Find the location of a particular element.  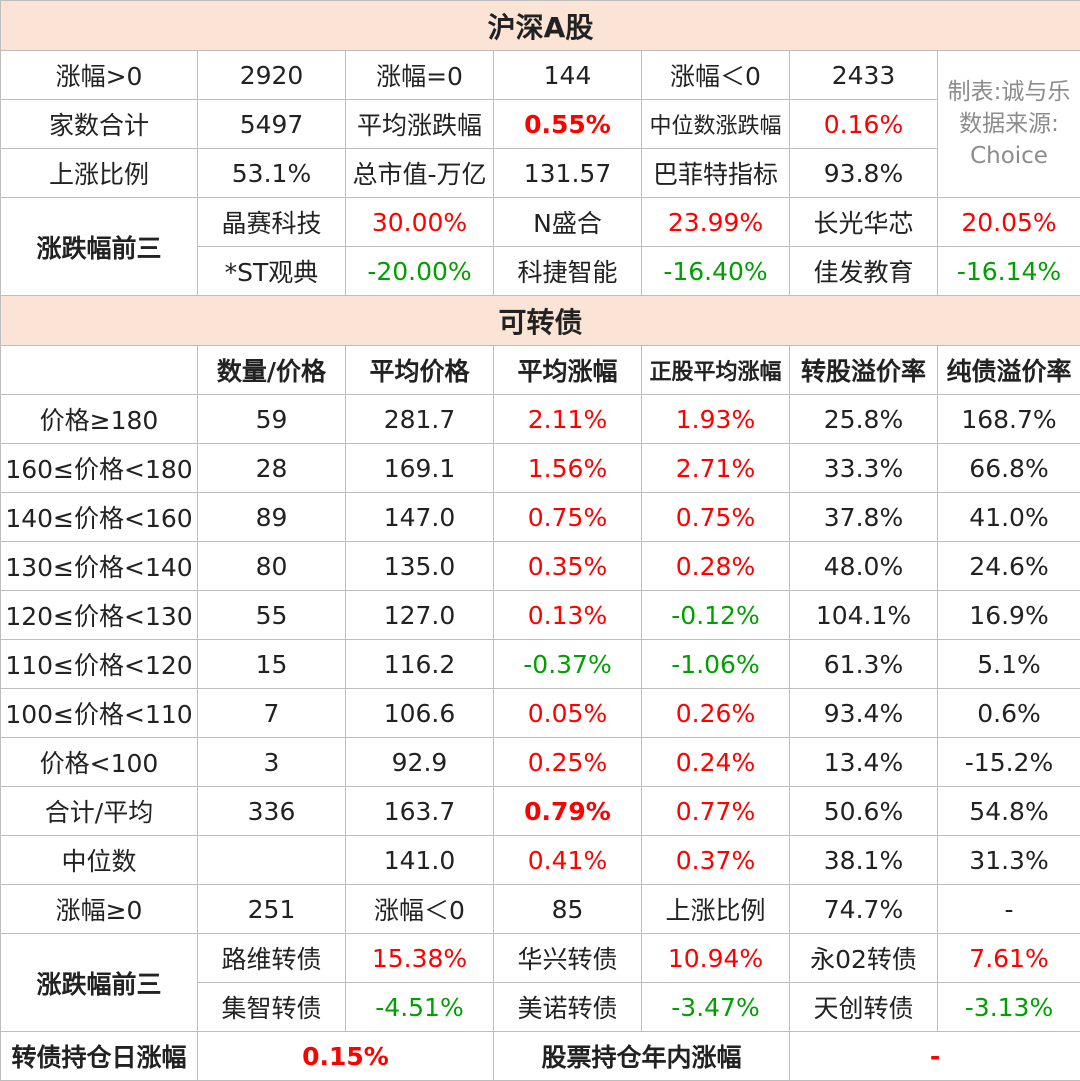

conversion-premium: 104.1% is located at coordinates (864, 615).